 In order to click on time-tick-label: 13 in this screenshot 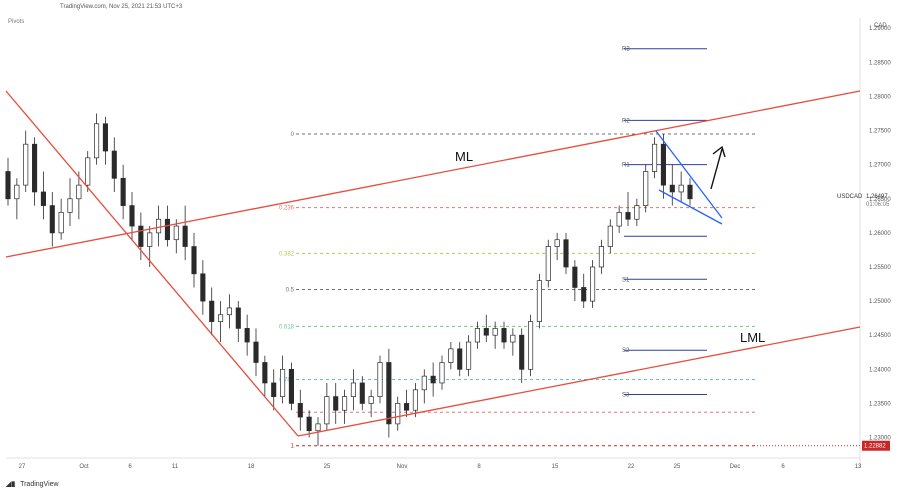, I will do `click(858, 467)`.